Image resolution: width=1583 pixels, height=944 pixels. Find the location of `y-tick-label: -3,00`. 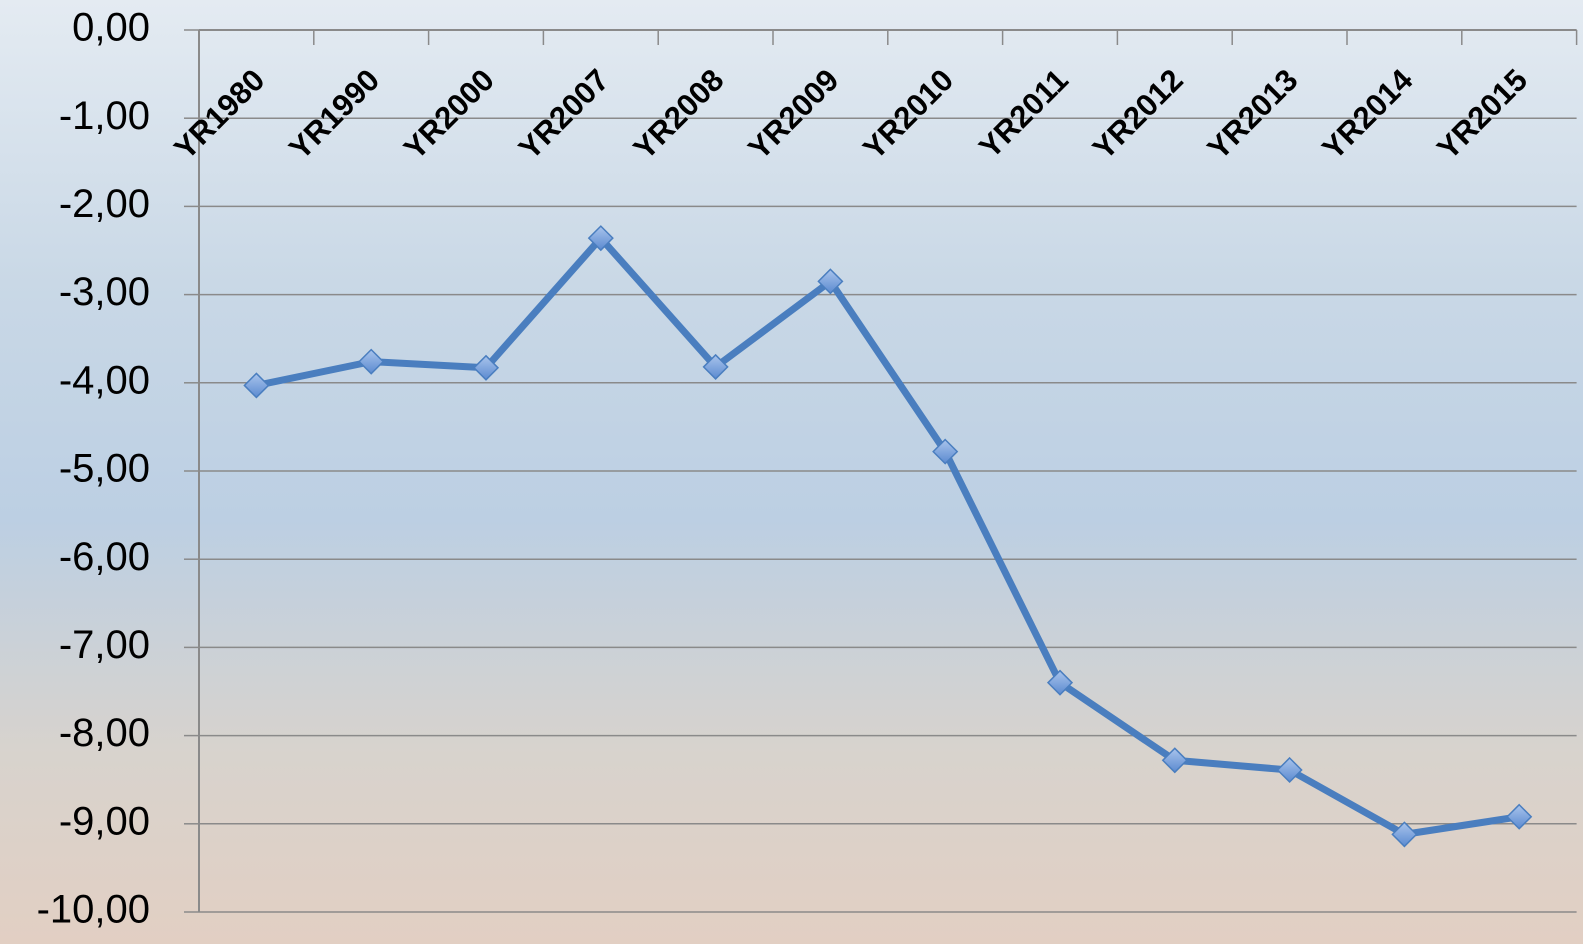

y-tick-label: -3,00 is located at coordinates (104, 292).